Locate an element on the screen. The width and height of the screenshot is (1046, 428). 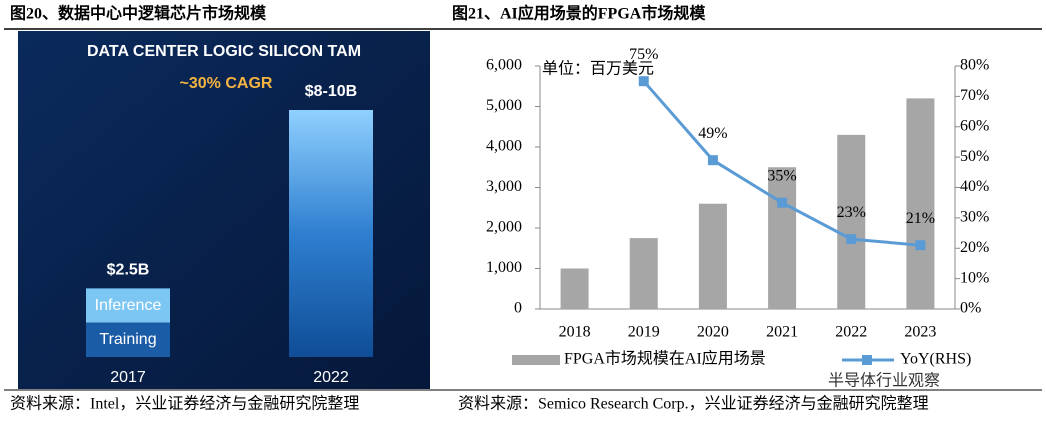
x-tick-label: 2021 is located at coordinates (782, 332).